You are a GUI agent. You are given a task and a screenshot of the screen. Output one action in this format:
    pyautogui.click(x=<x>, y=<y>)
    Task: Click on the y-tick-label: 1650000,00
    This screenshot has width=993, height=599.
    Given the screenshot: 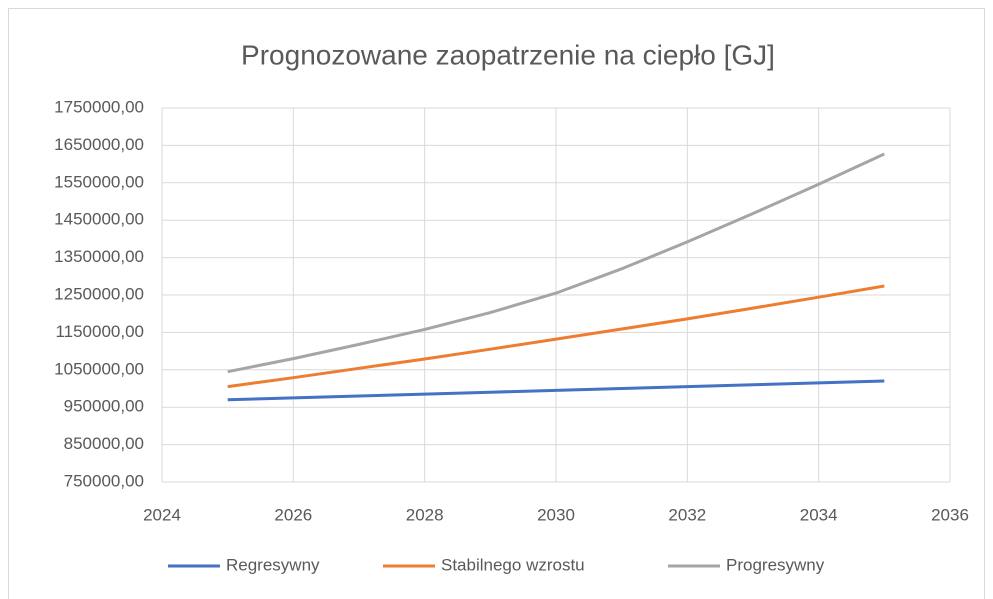 What is the action you would take?
    pyautogui.click(x=99, y=144)
    